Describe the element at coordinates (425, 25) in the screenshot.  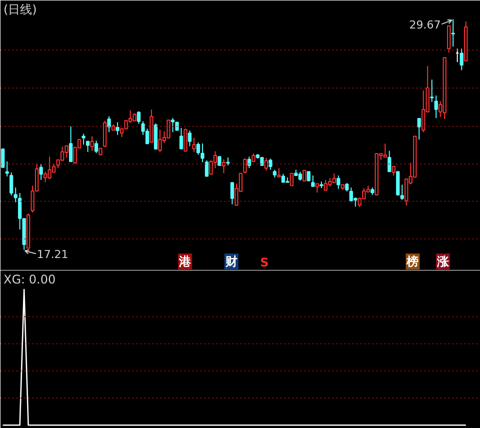
I see `annotation: 29.67` at that location.